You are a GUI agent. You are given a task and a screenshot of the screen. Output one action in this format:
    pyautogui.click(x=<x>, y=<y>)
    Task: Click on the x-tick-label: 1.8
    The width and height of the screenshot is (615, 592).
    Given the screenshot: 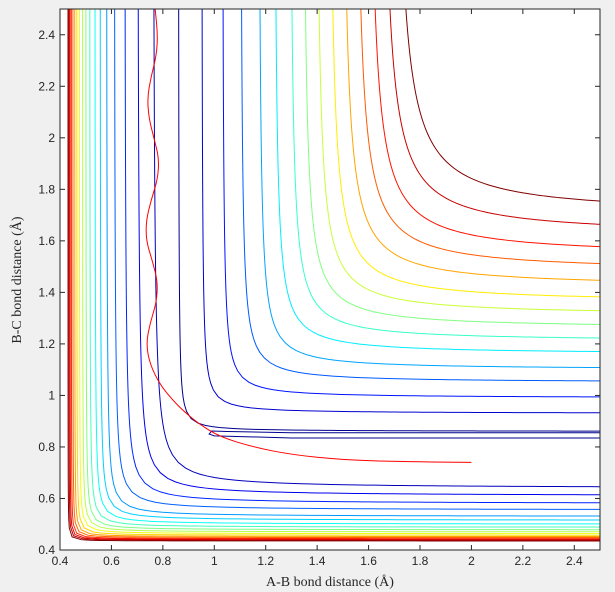 What is the action you would take?
    pyautogui.click(x=420, y=561)
    